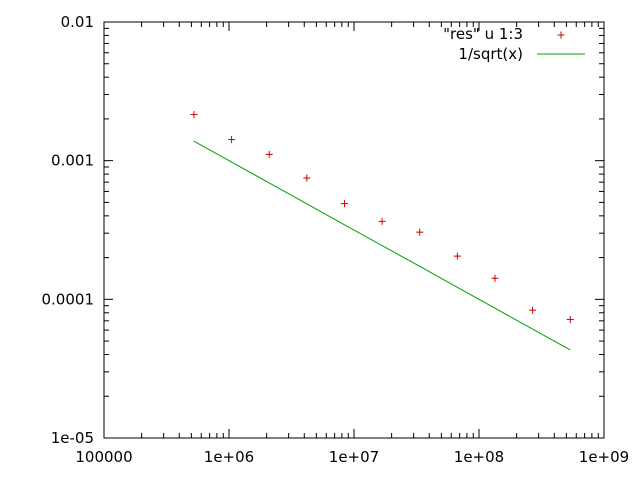 This screenshot has width=640, height=480. I want to click on x-tick-label: 1e+06, so click(229, 457).